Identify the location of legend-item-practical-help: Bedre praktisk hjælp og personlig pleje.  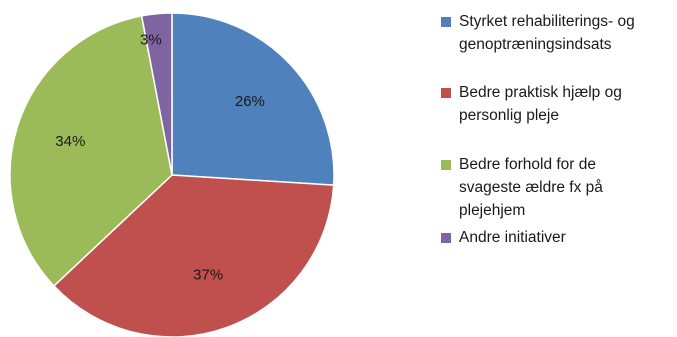
(557, 104).